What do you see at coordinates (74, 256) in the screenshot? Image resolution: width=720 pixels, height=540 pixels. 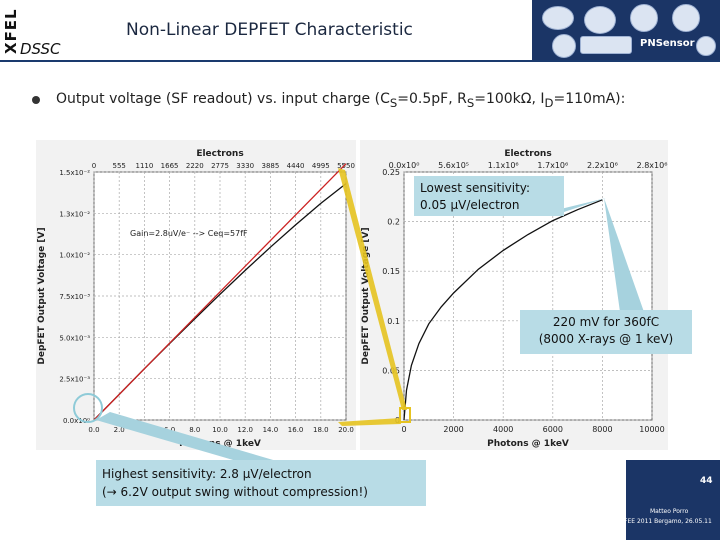 I see `y-tick-label: 1.0x10⁻²` at bounding box center [74, 256].